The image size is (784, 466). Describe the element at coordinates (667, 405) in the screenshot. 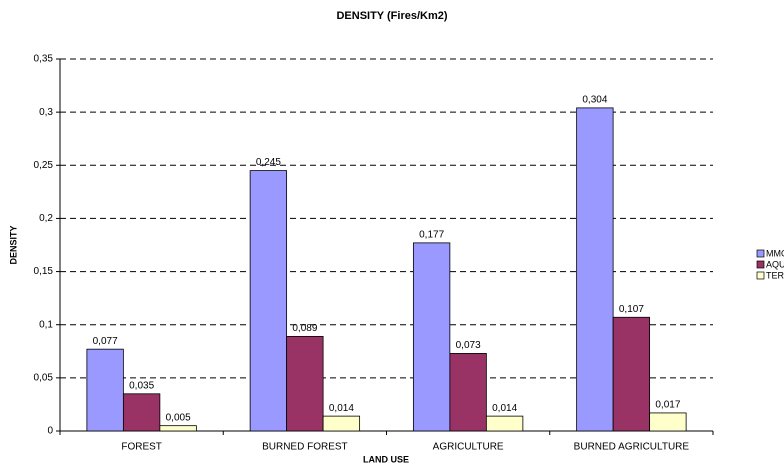

I see `value-label: 0,017` at that location.